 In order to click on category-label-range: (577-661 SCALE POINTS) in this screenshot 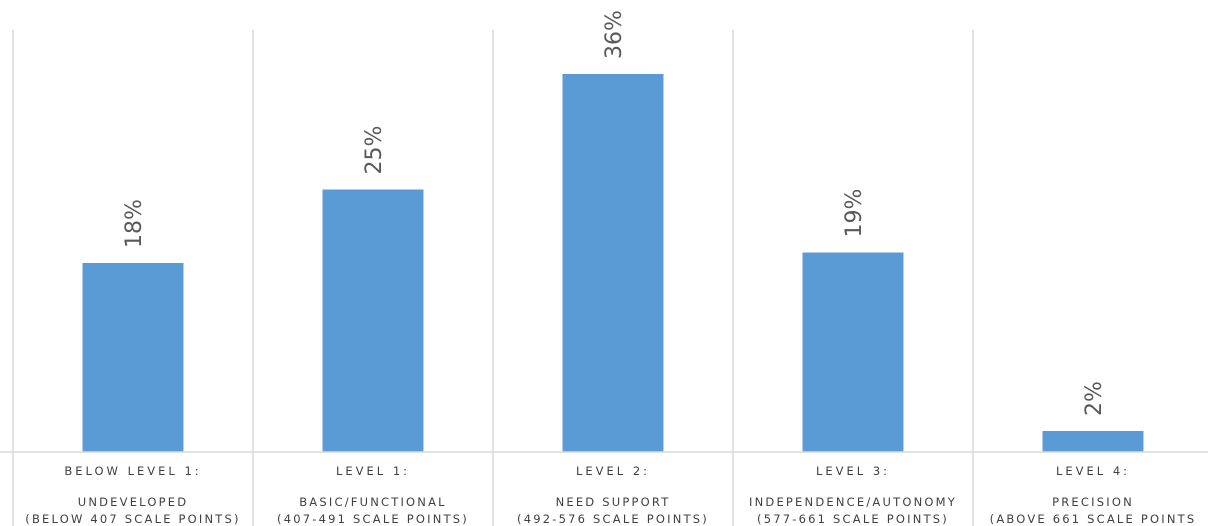, I will do `click(853, 519)`.